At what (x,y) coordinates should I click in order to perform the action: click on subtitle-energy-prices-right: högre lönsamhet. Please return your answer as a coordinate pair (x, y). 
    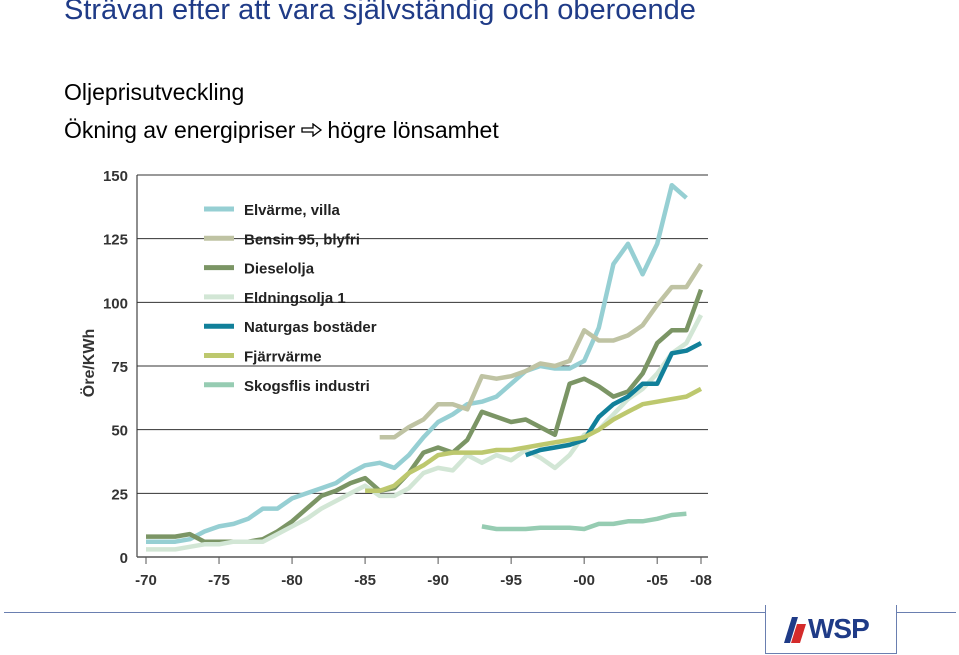
    Looking at the image, I should click on (413, 130).